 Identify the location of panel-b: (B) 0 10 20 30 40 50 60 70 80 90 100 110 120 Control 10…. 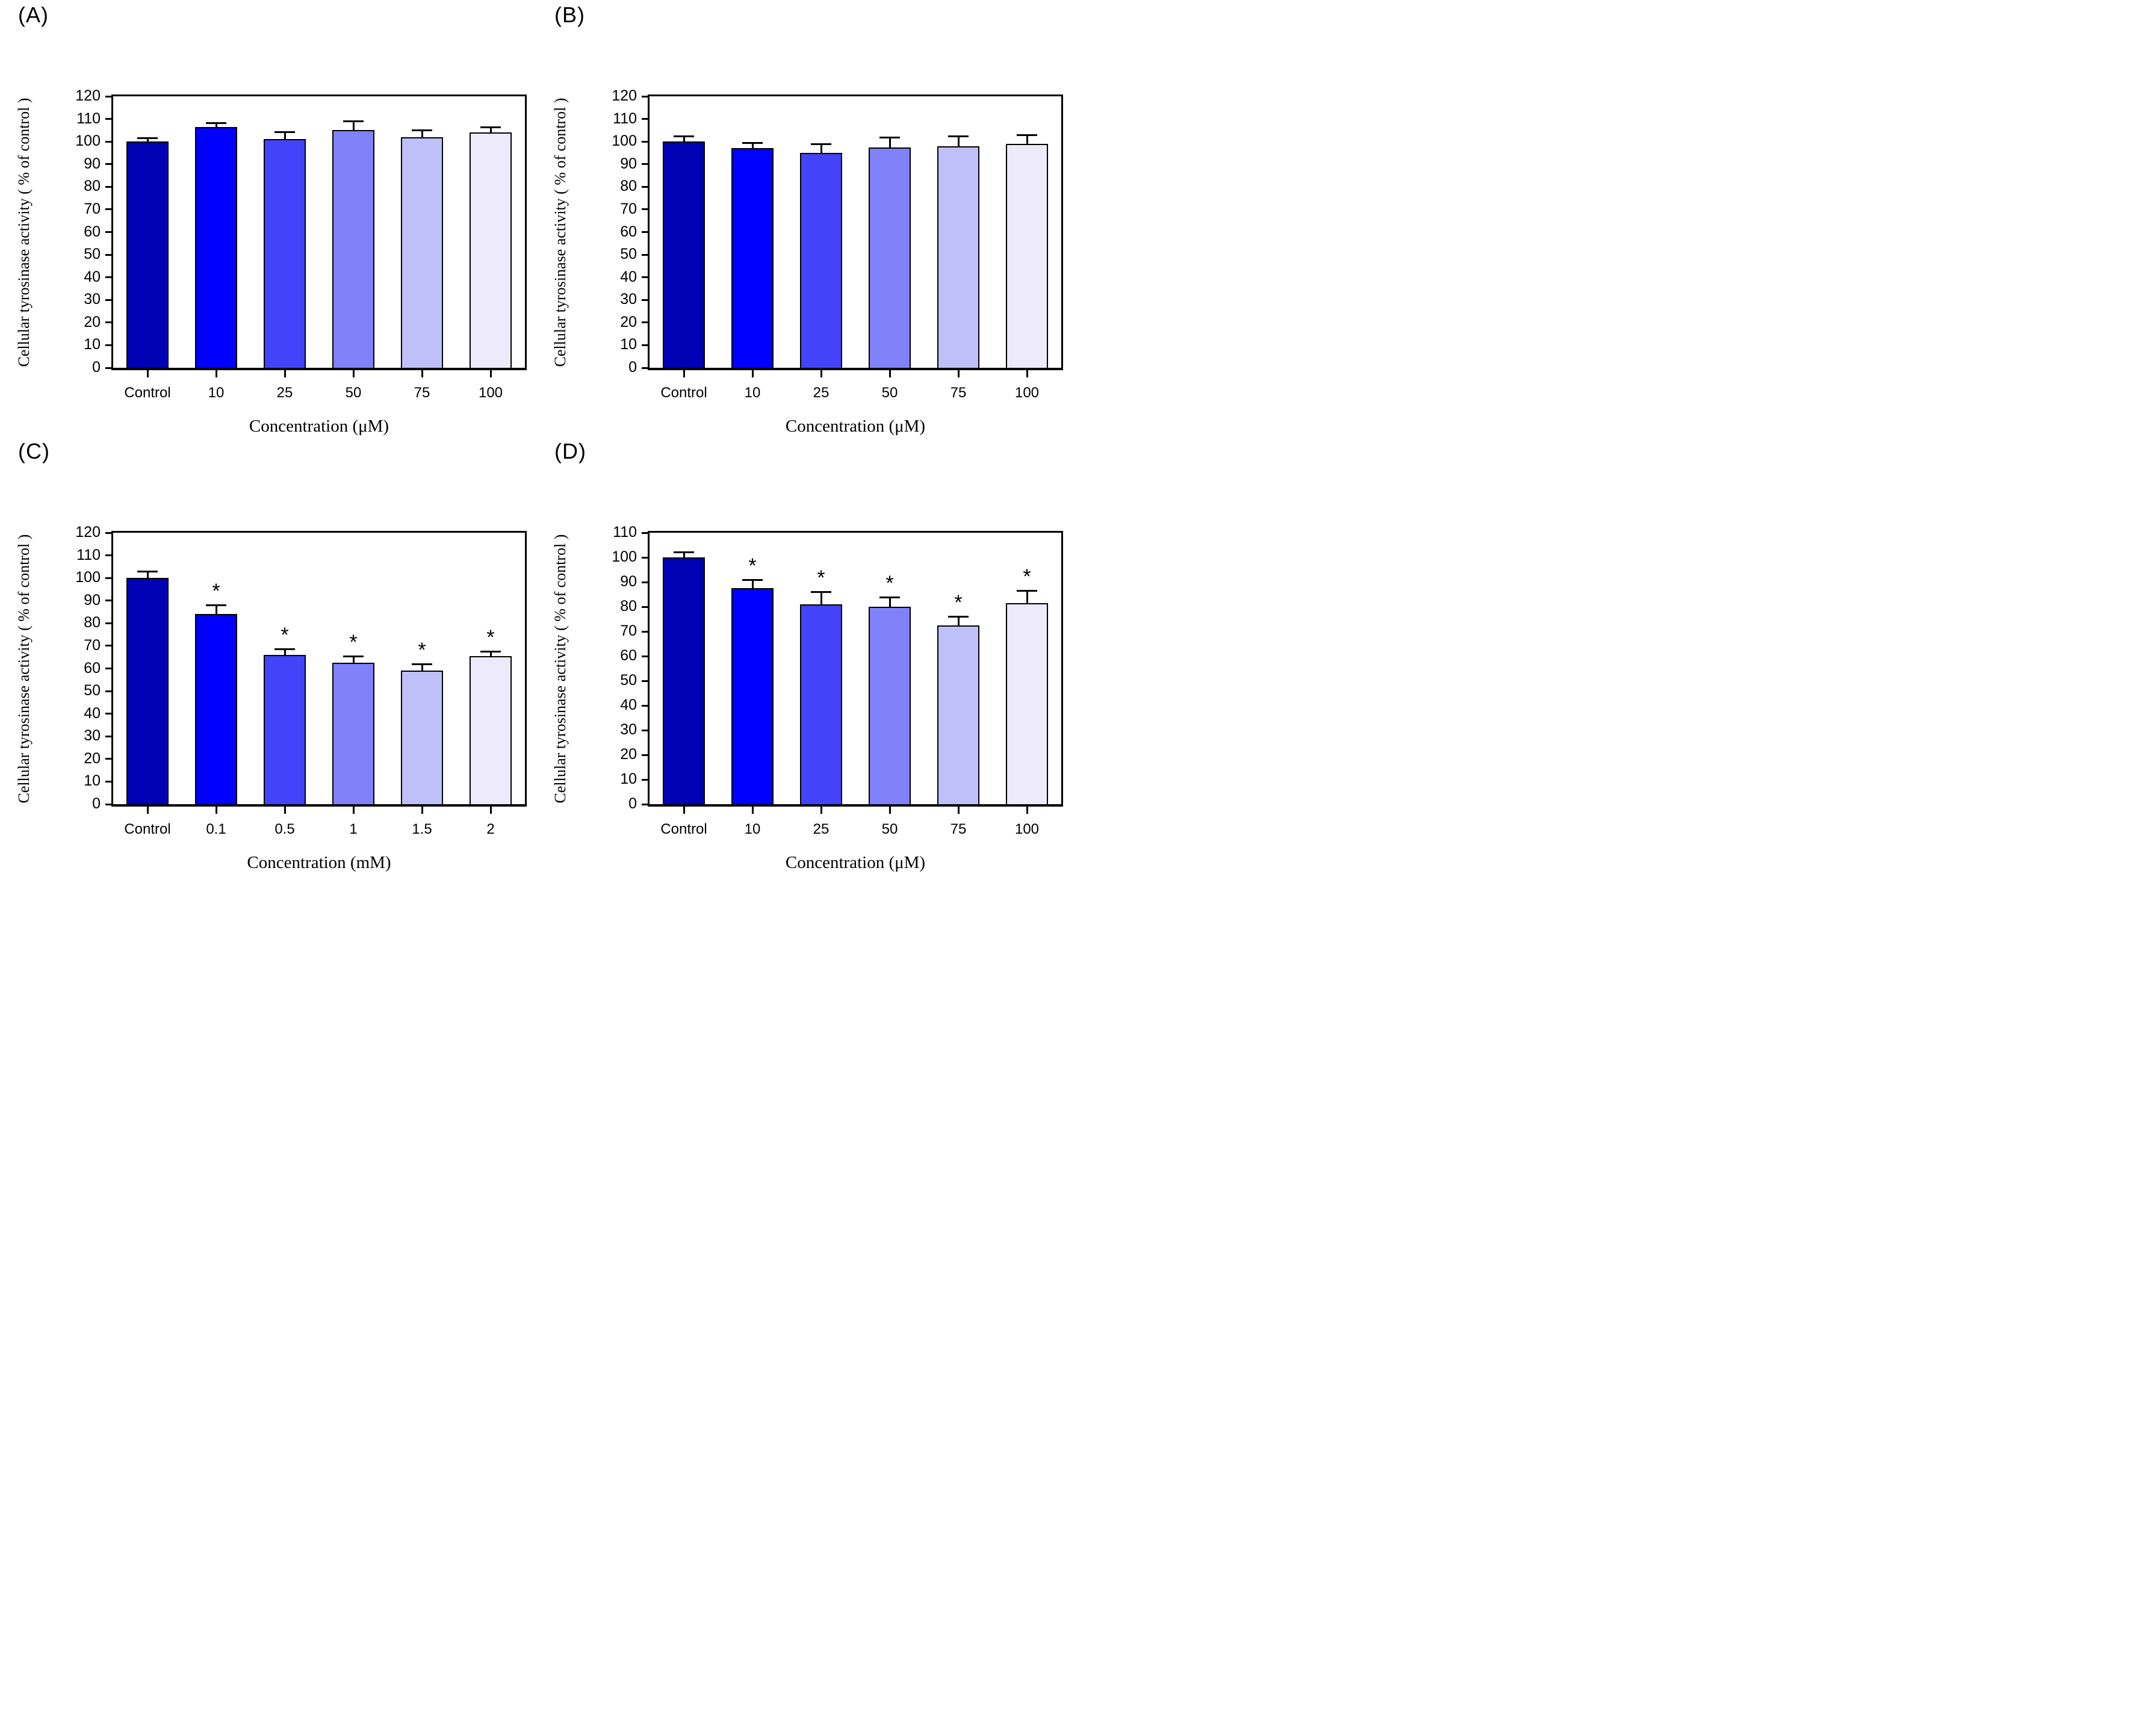
(804, 218).